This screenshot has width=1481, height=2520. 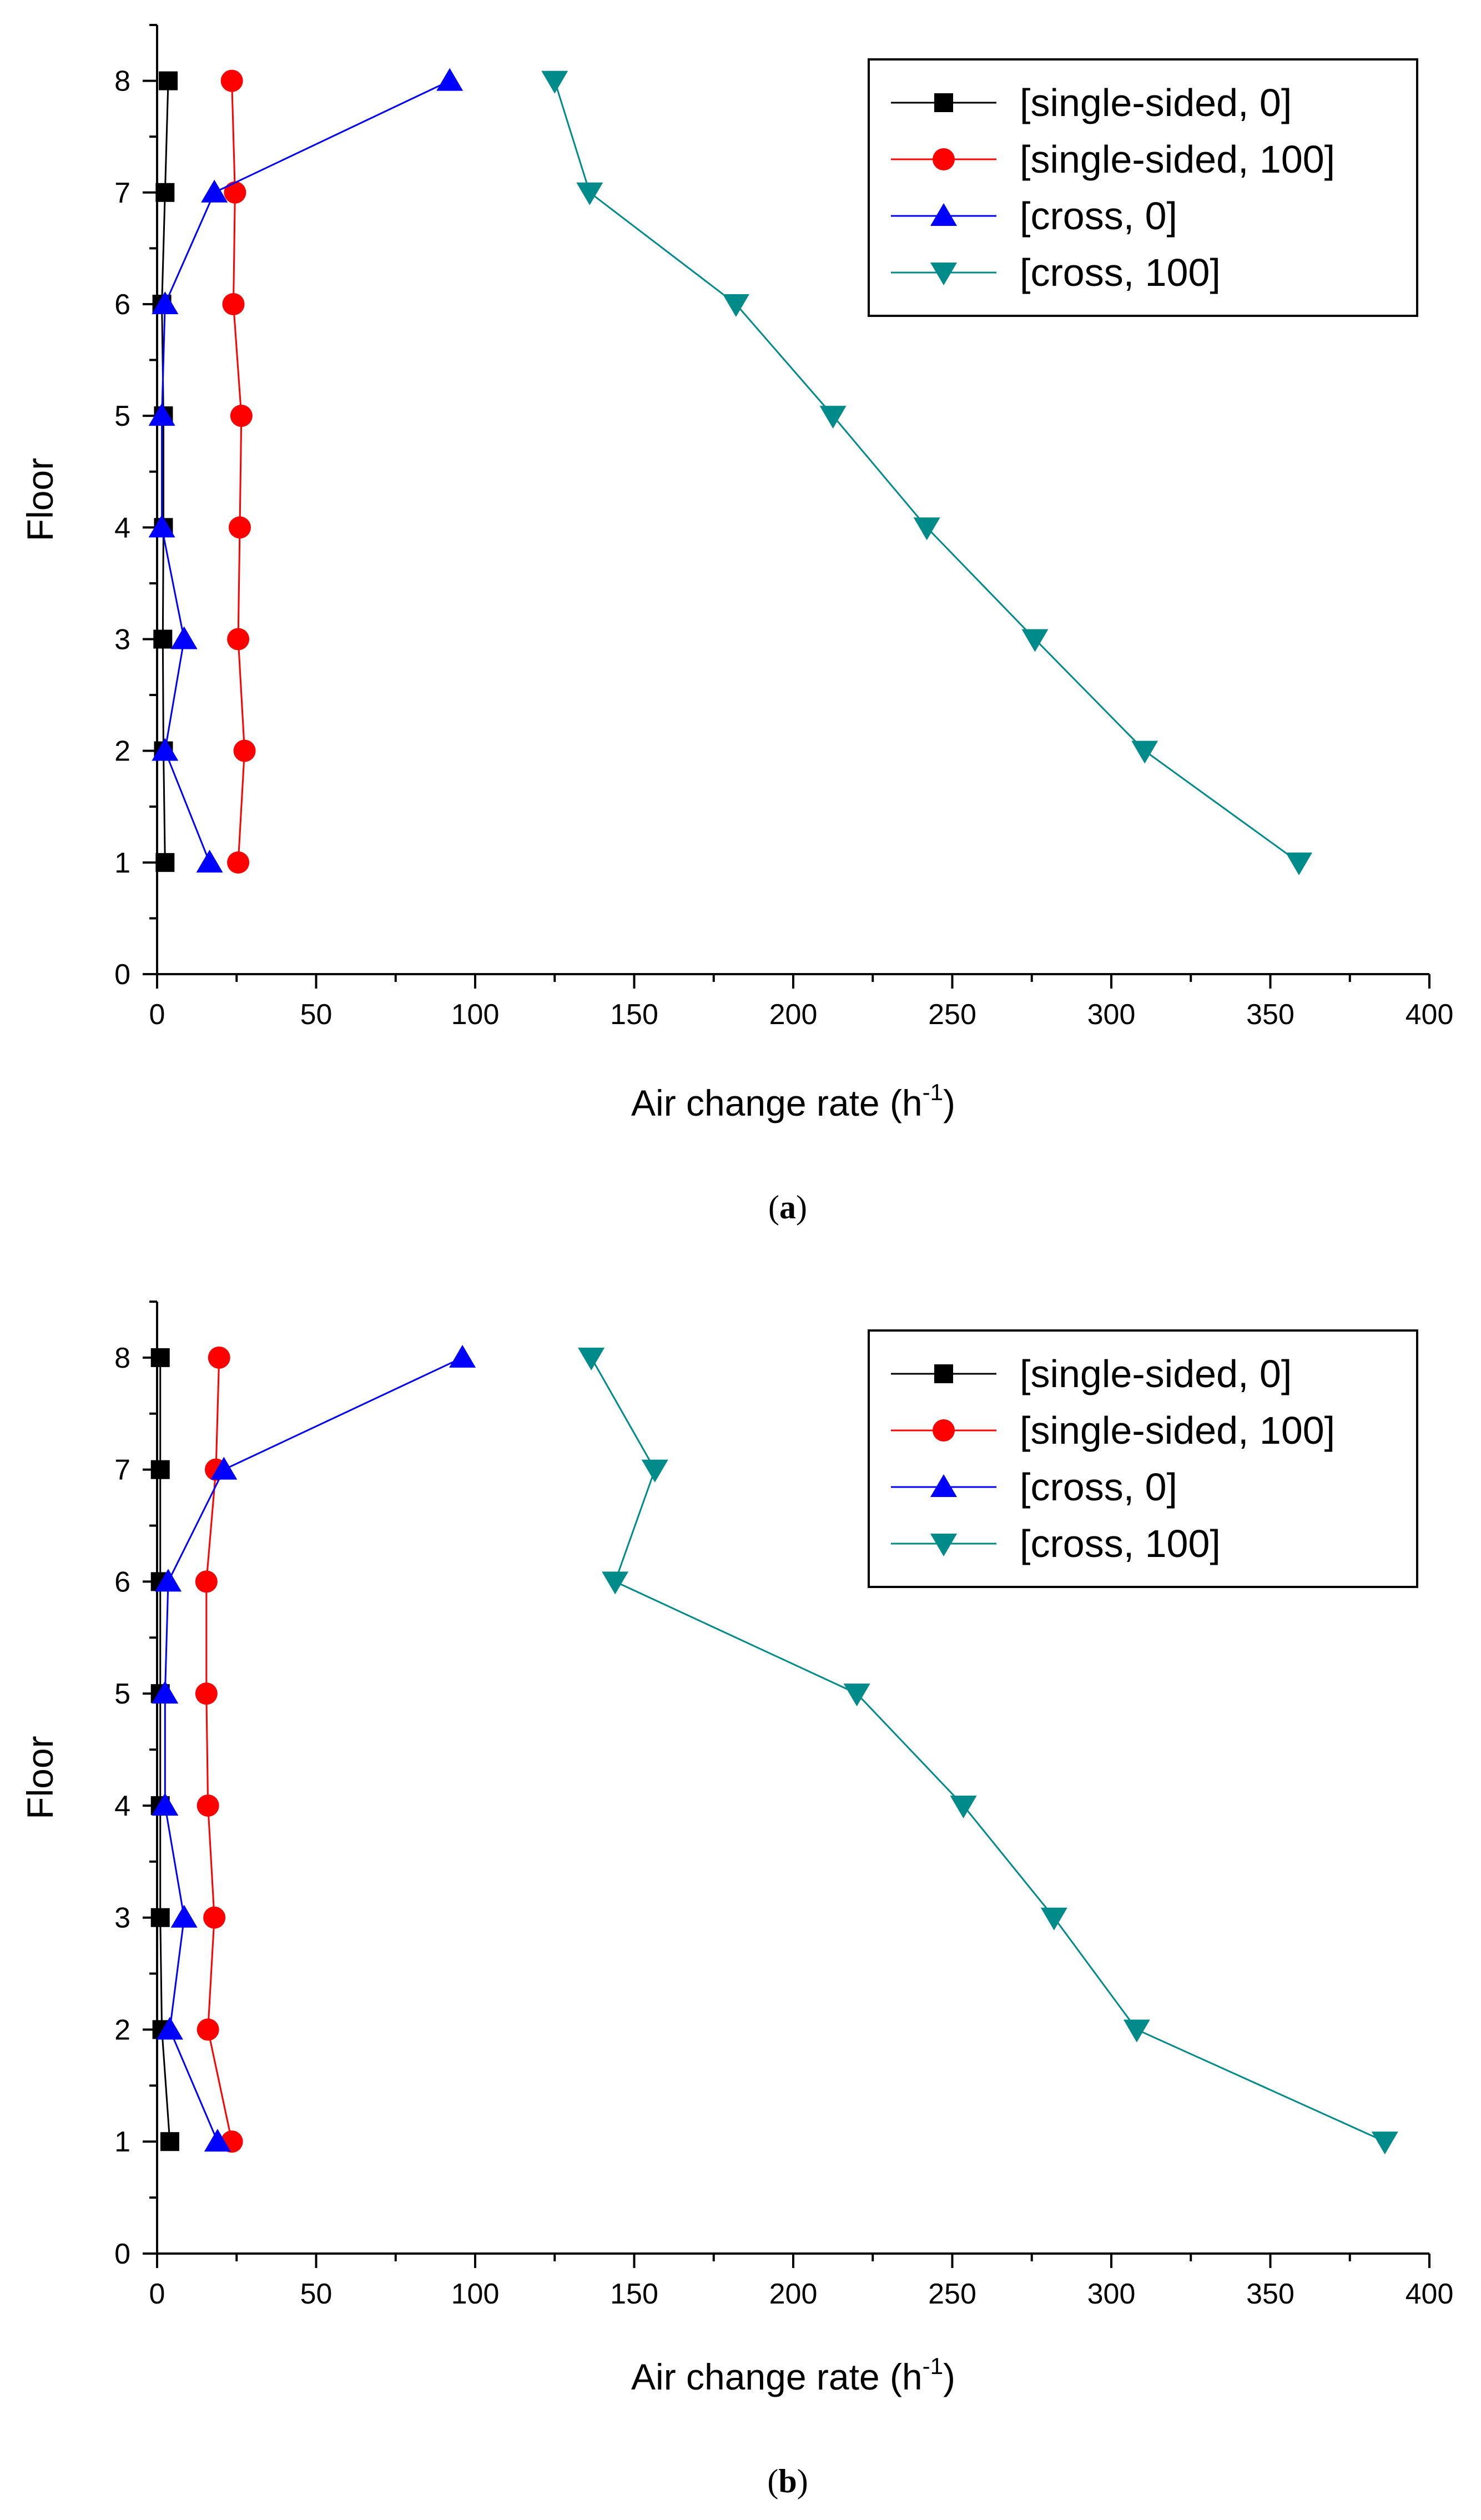 I want to click on x-tick-label: 50, so click(x=316, y=1015).